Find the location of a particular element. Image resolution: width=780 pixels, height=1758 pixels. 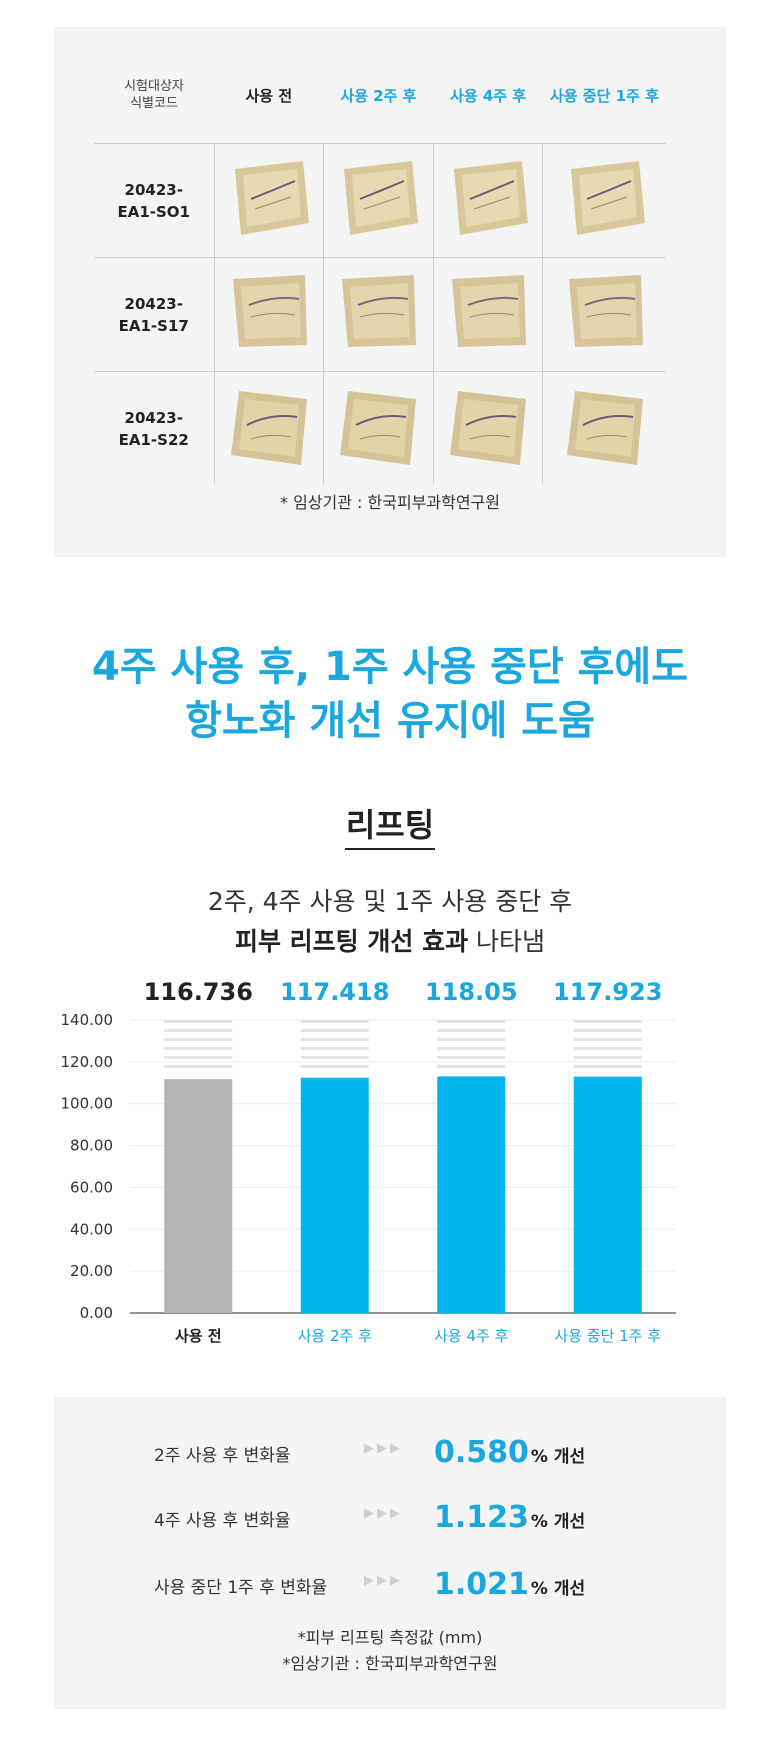

x-tick-label: 사용 중단 1주 후 is located at coordinates (607, 1336).